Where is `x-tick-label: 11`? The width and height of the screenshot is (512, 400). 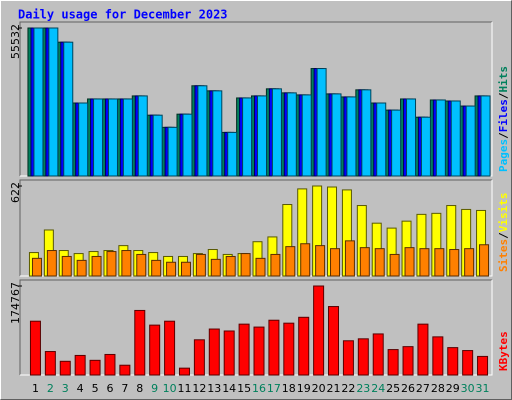 x-tick-label: 11 is located at coordinates (184, 388).